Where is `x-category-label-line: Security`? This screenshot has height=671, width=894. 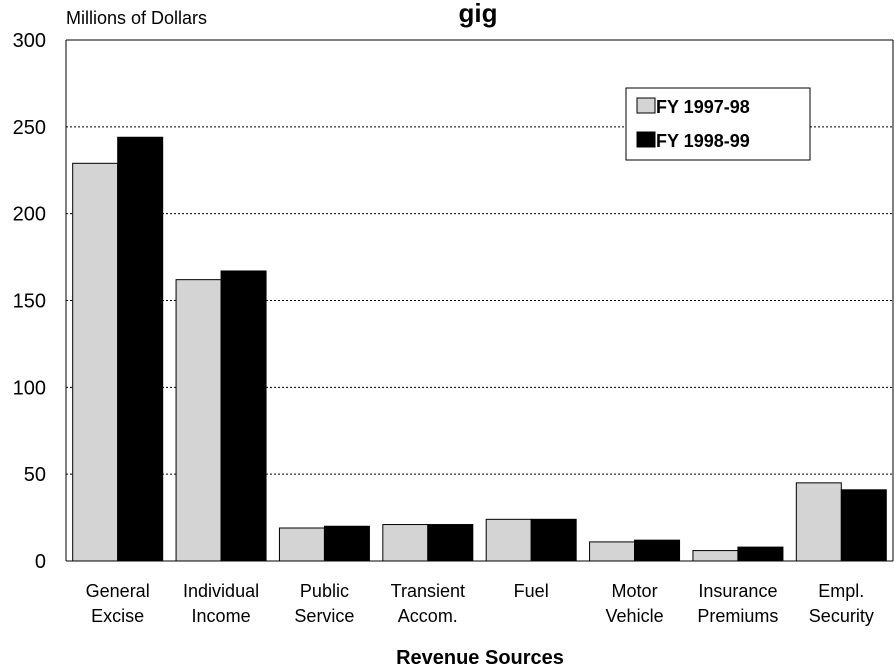
x-category-label-line: Security is located at coordinates (841, 616).